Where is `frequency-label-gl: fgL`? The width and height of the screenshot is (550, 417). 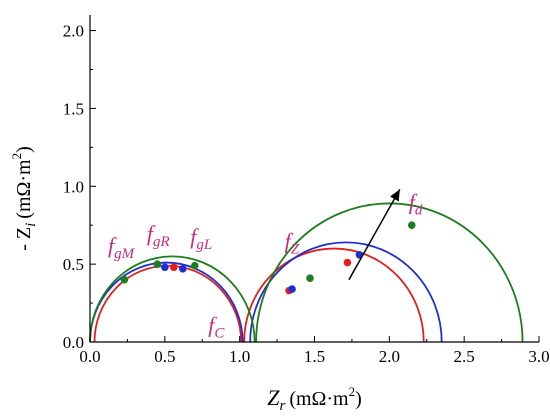
frequency-label-gl: fgL is located at coordinates (201, 238).